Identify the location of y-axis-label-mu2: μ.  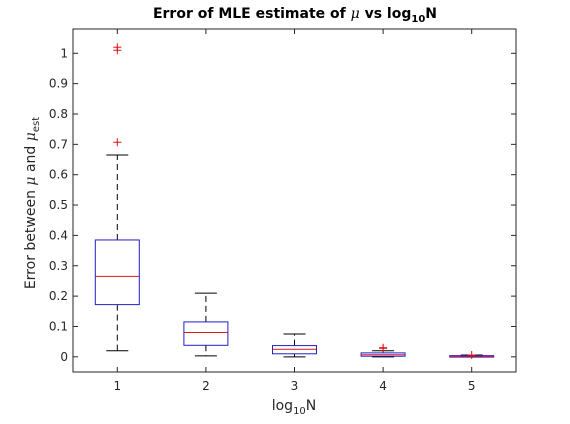
(31, 136).